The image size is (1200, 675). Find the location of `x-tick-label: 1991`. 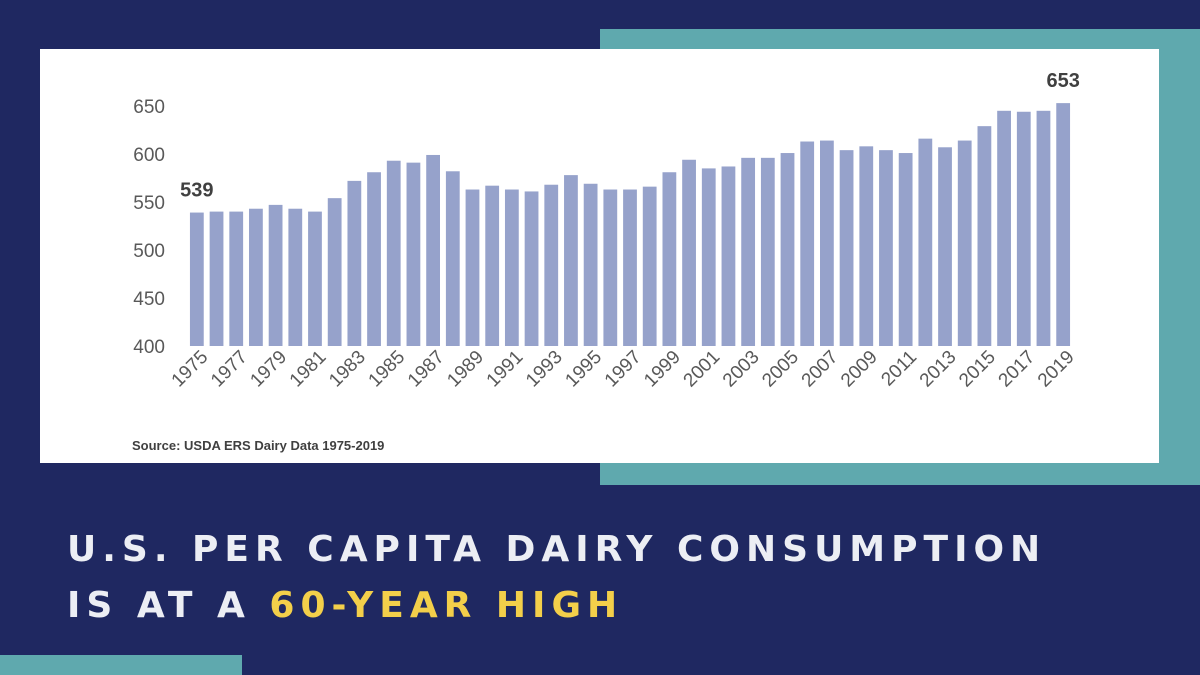

x-tick-label: 1991 is located at coordinates (505, 369).